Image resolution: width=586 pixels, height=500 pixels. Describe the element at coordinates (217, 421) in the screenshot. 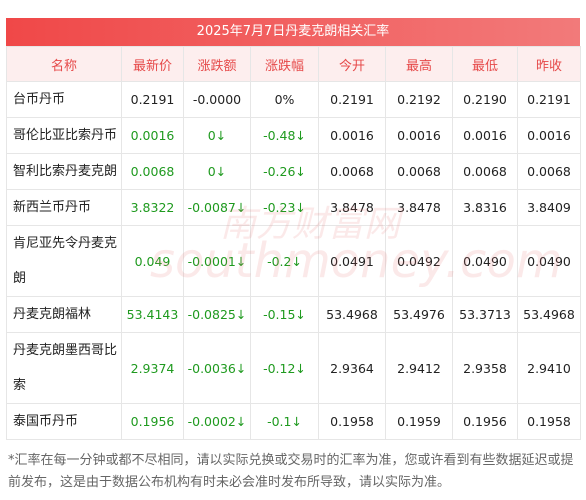

I see `cell: -0.0002↓` at that location.